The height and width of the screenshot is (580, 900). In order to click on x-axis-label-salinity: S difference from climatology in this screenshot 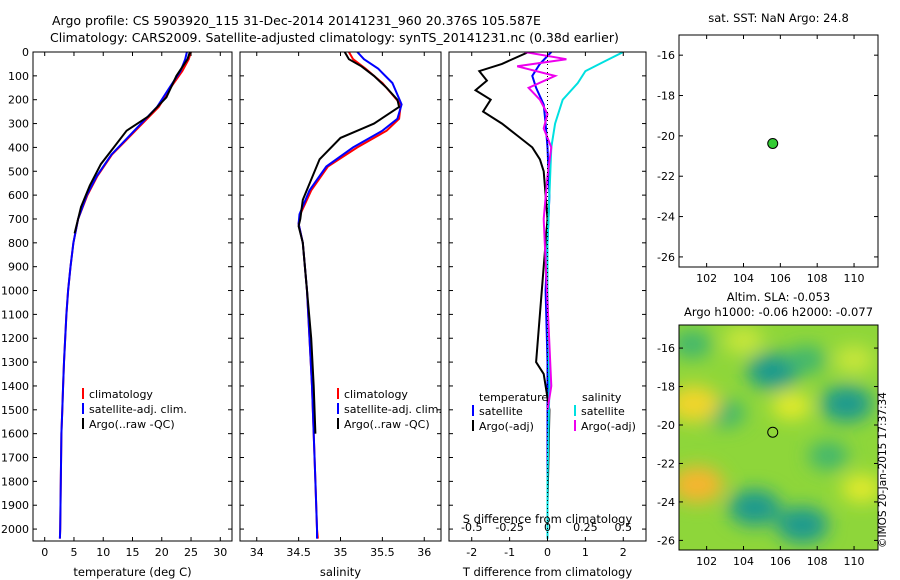, I will do `click(548, 519)`.